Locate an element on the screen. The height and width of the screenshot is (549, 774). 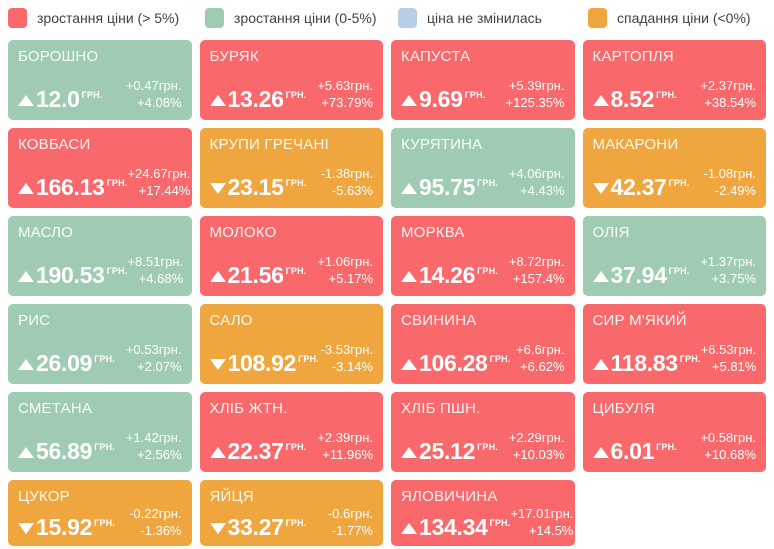
price-tile: МАСЛО 190.53 ГРН. +8.51грн. +4.68% is located at coordinates (100, 256).